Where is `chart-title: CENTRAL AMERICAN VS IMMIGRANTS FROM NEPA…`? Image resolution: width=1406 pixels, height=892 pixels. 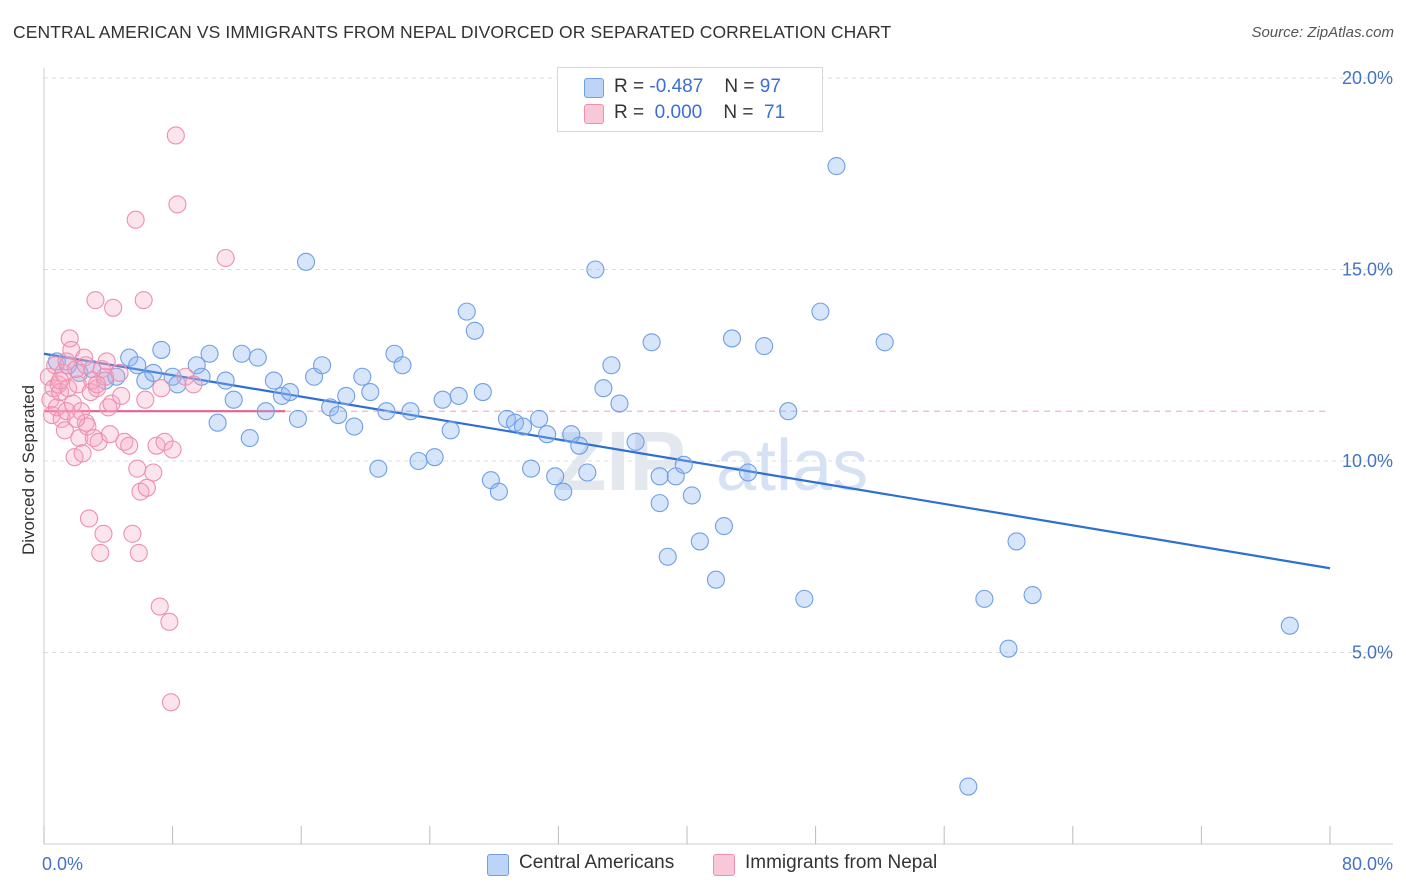 chart-title: CENTRAL AMERICAN VS IMMIGRANTS FROM NEPA… is located at coordinates (452, 32).